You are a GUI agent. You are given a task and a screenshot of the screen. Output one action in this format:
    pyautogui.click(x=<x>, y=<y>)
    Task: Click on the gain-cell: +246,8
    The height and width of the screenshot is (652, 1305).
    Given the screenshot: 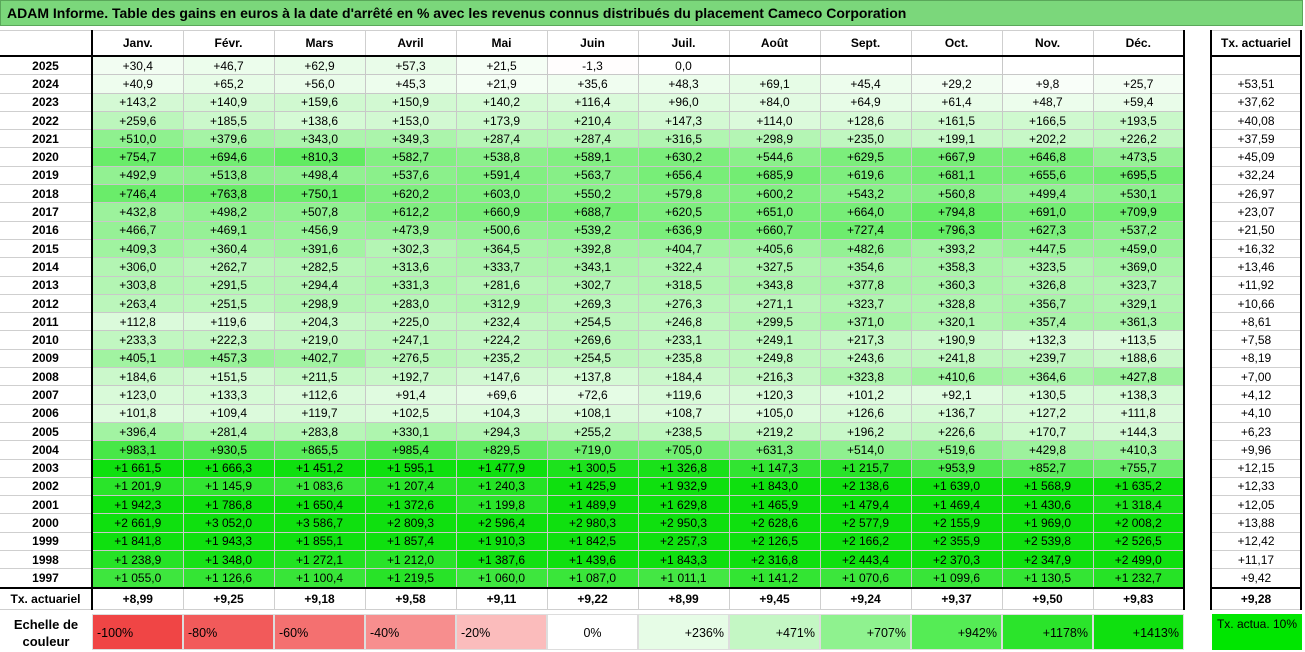 What is the action you would take?
    pyautogui.click(x=683, y=322)
    